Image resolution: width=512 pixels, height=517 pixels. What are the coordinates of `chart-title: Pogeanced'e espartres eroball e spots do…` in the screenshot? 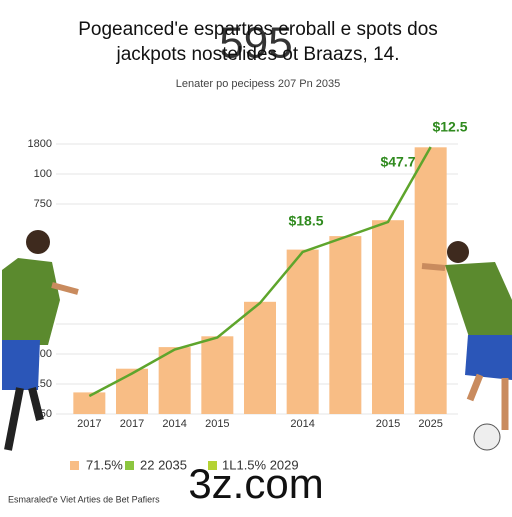 It's located at (258, 29).